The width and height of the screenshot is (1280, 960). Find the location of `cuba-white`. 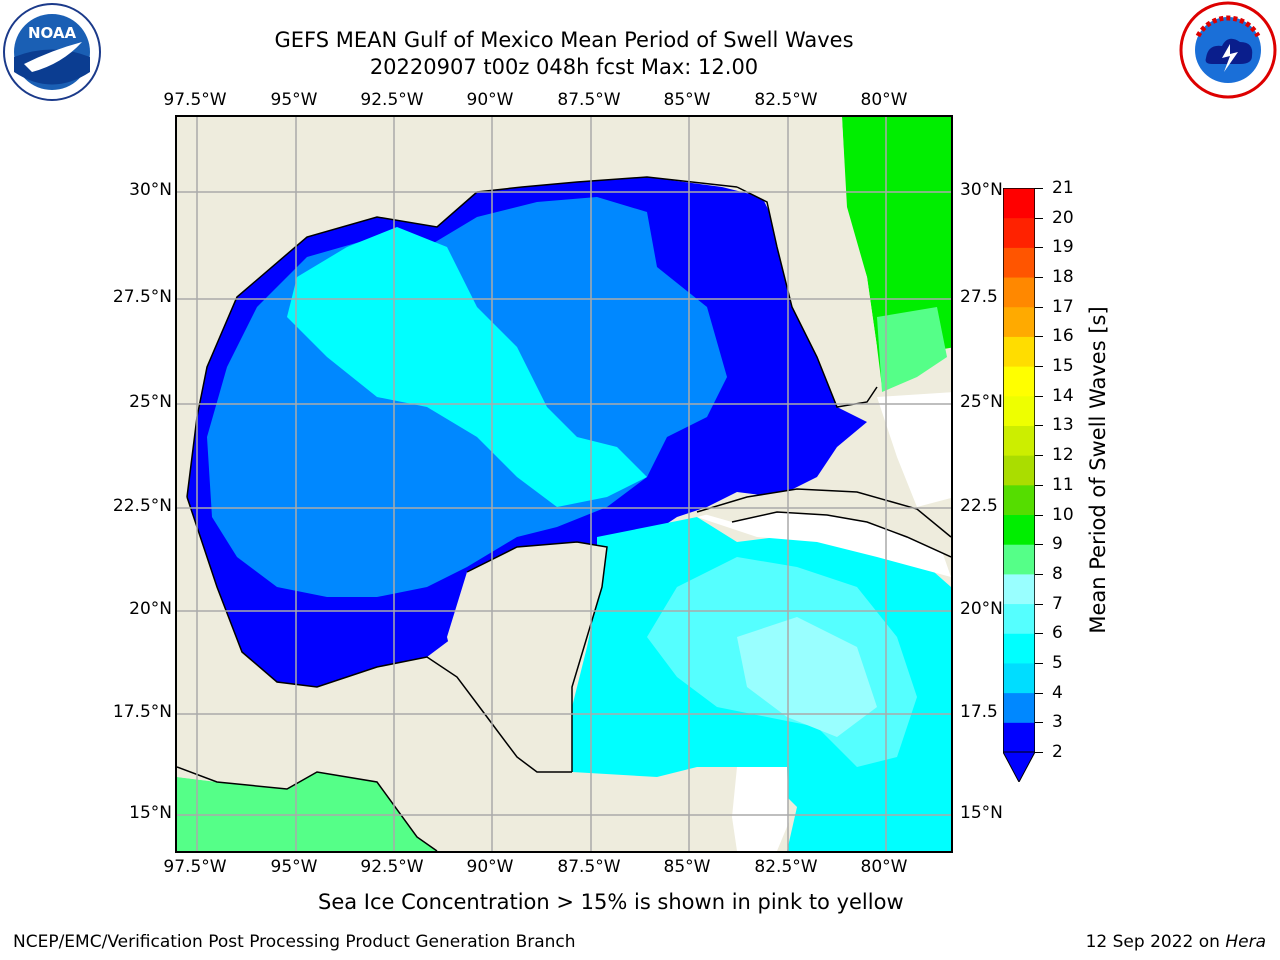

cuba-white is located at coordinates (824, 537).